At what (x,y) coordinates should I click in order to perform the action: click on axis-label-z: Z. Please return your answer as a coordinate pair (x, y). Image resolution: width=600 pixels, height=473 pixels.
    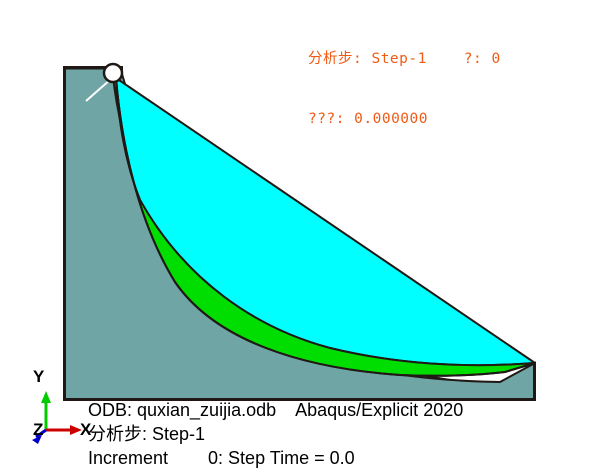
    Looking at the image, I should click on (38, 429).